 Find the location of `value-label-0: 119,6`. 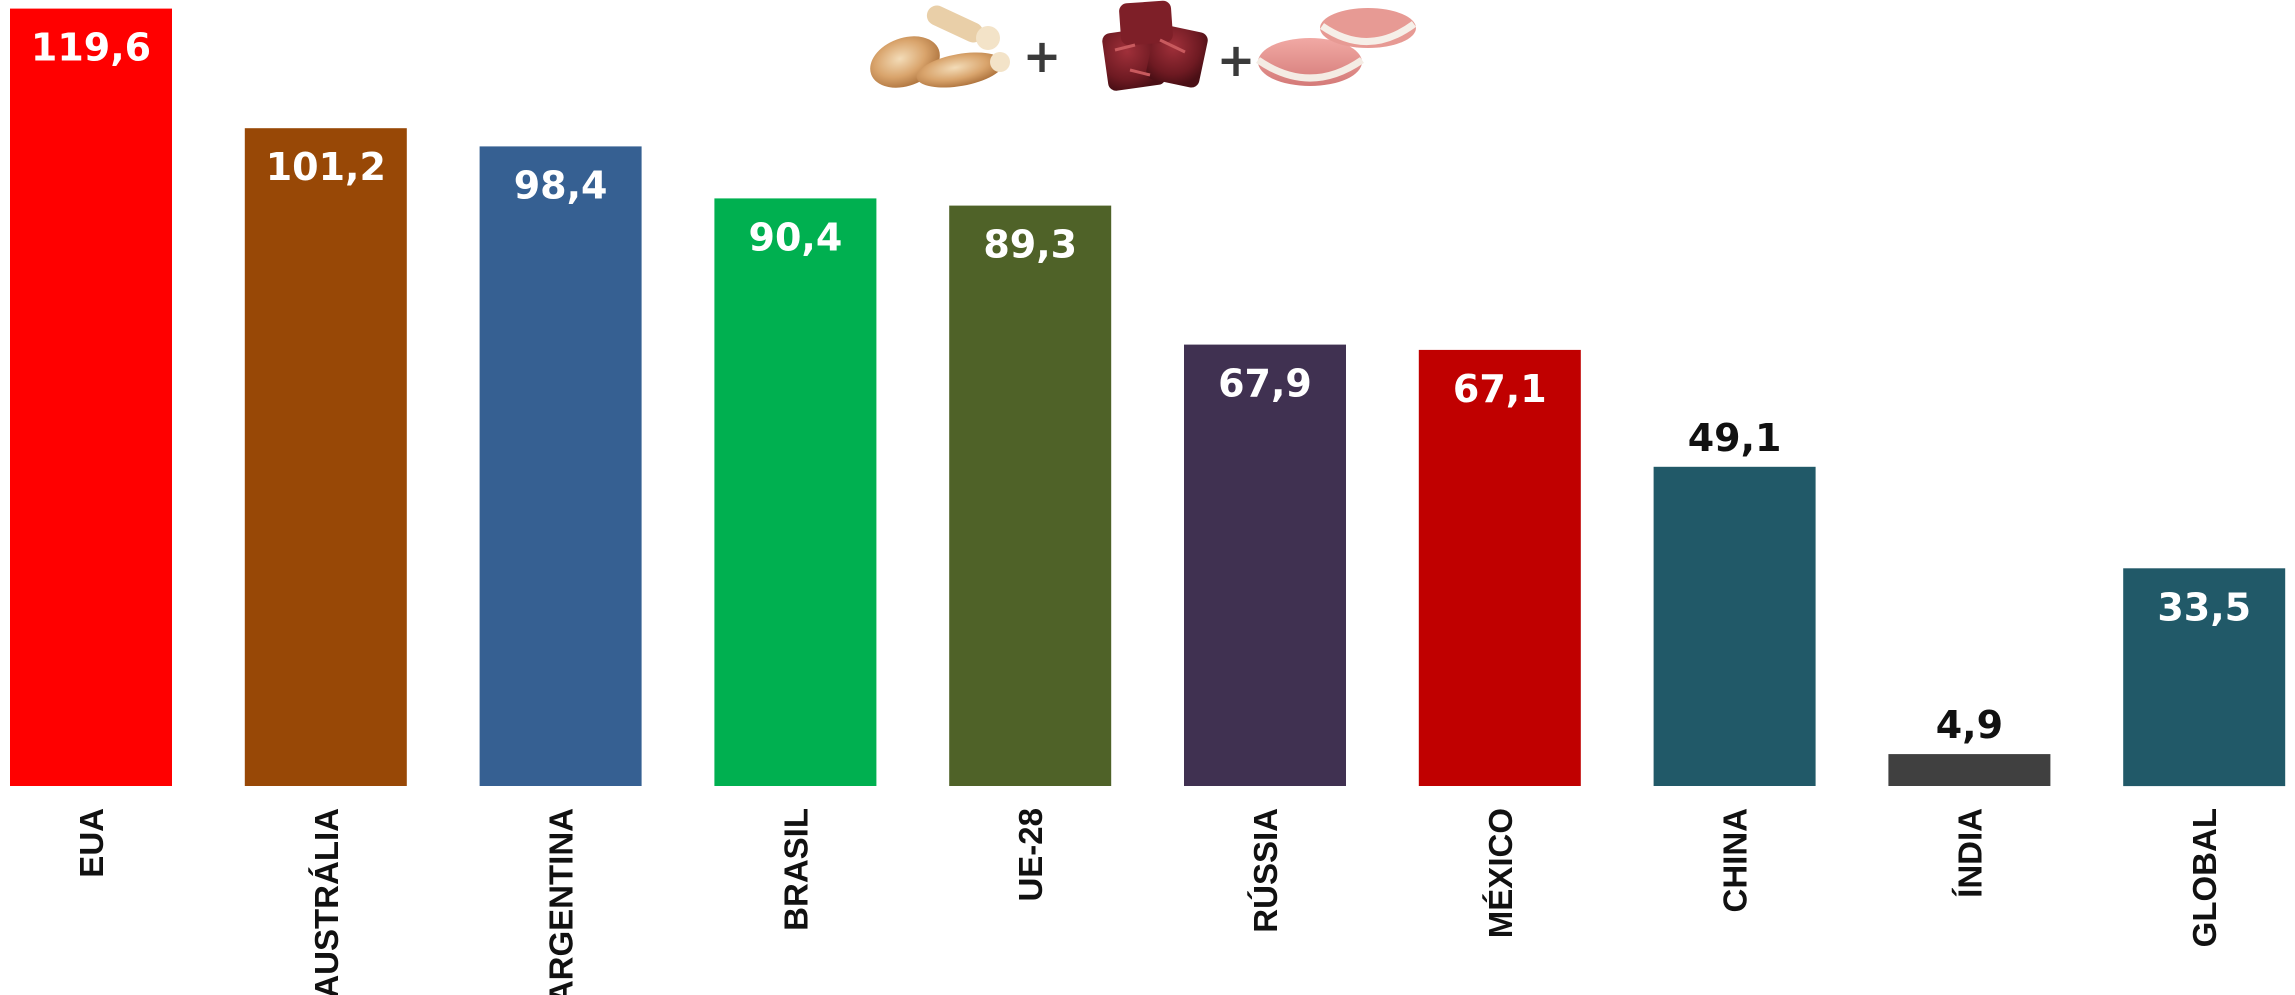

value-label-0: 119,6 is located at coordinates (91, 48).